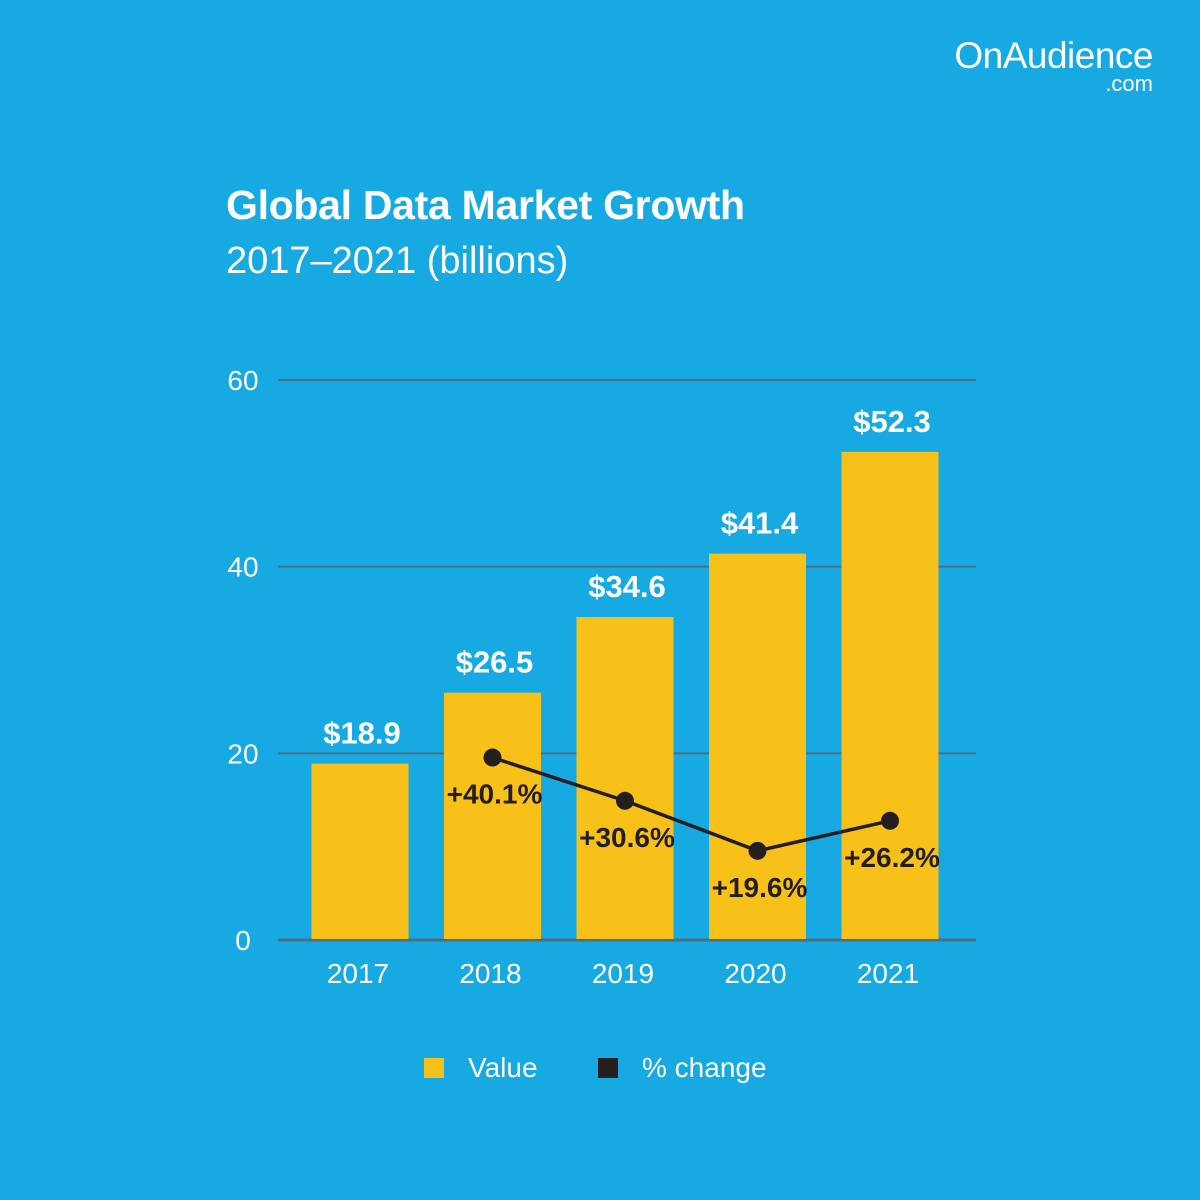 This screenshot has width=1200, height=1200. What do you see at coordinates (490, 973) in the screenshot?
I see `x-tick-label: 2018` at bounding box center [490, 973].